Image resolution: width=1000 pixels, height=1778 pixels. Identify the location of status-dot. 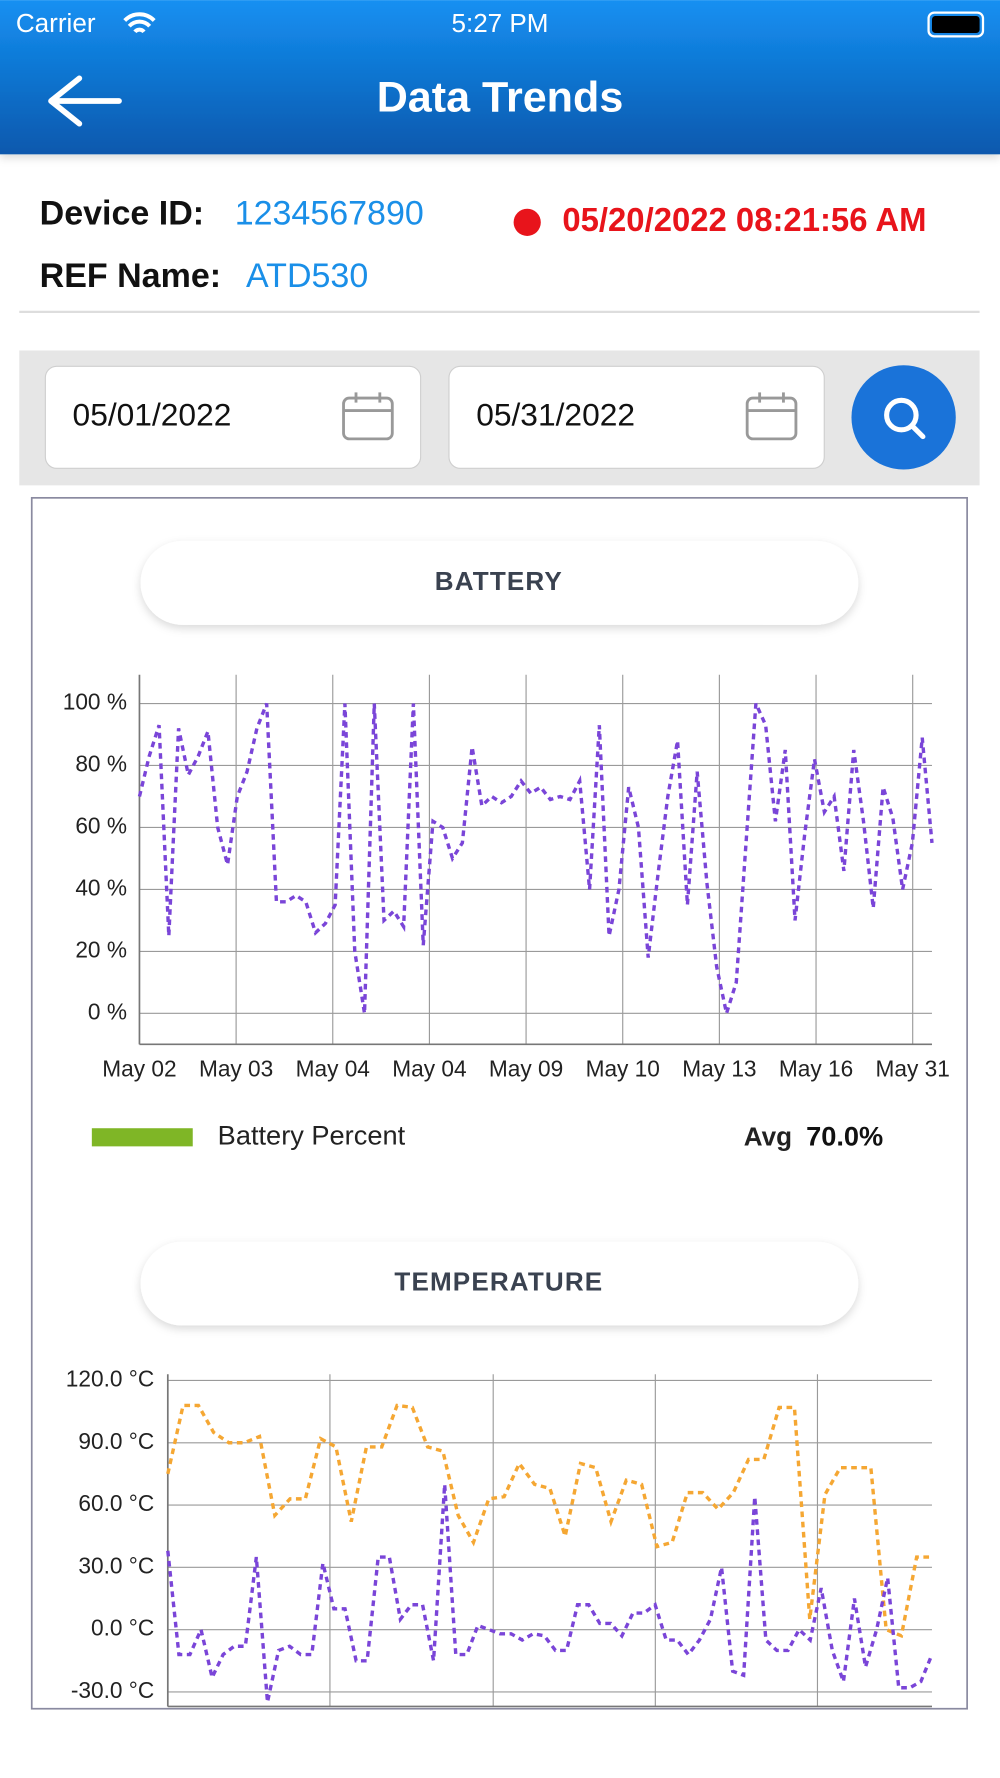
(527, 222).